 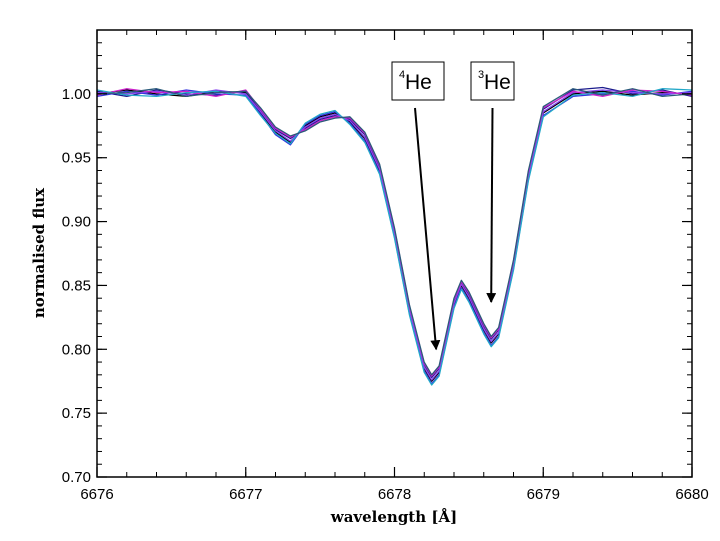 I want to click on x-tick-label: 6676, so click(x=96, y=494).